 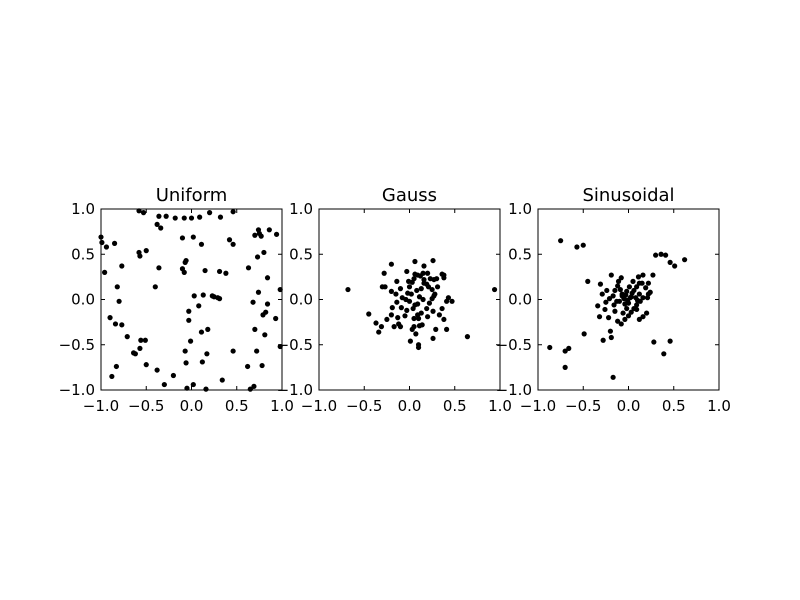 I want to click on panel-title: Sinusoidal, so click(x=628, y=195).